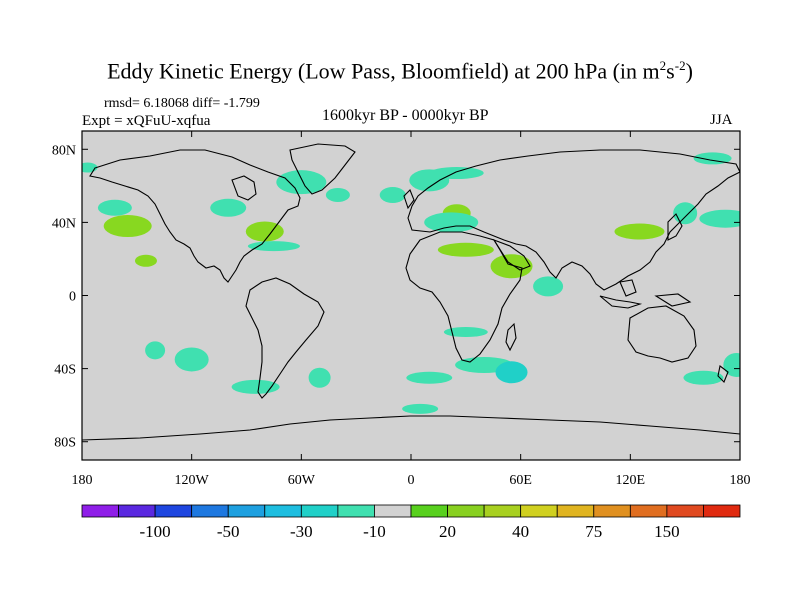 The width and height of the screenshot is (800, 600). Describe the element at coordinates (689, 71) in the screenshot. I see `title-end: )` at that location.